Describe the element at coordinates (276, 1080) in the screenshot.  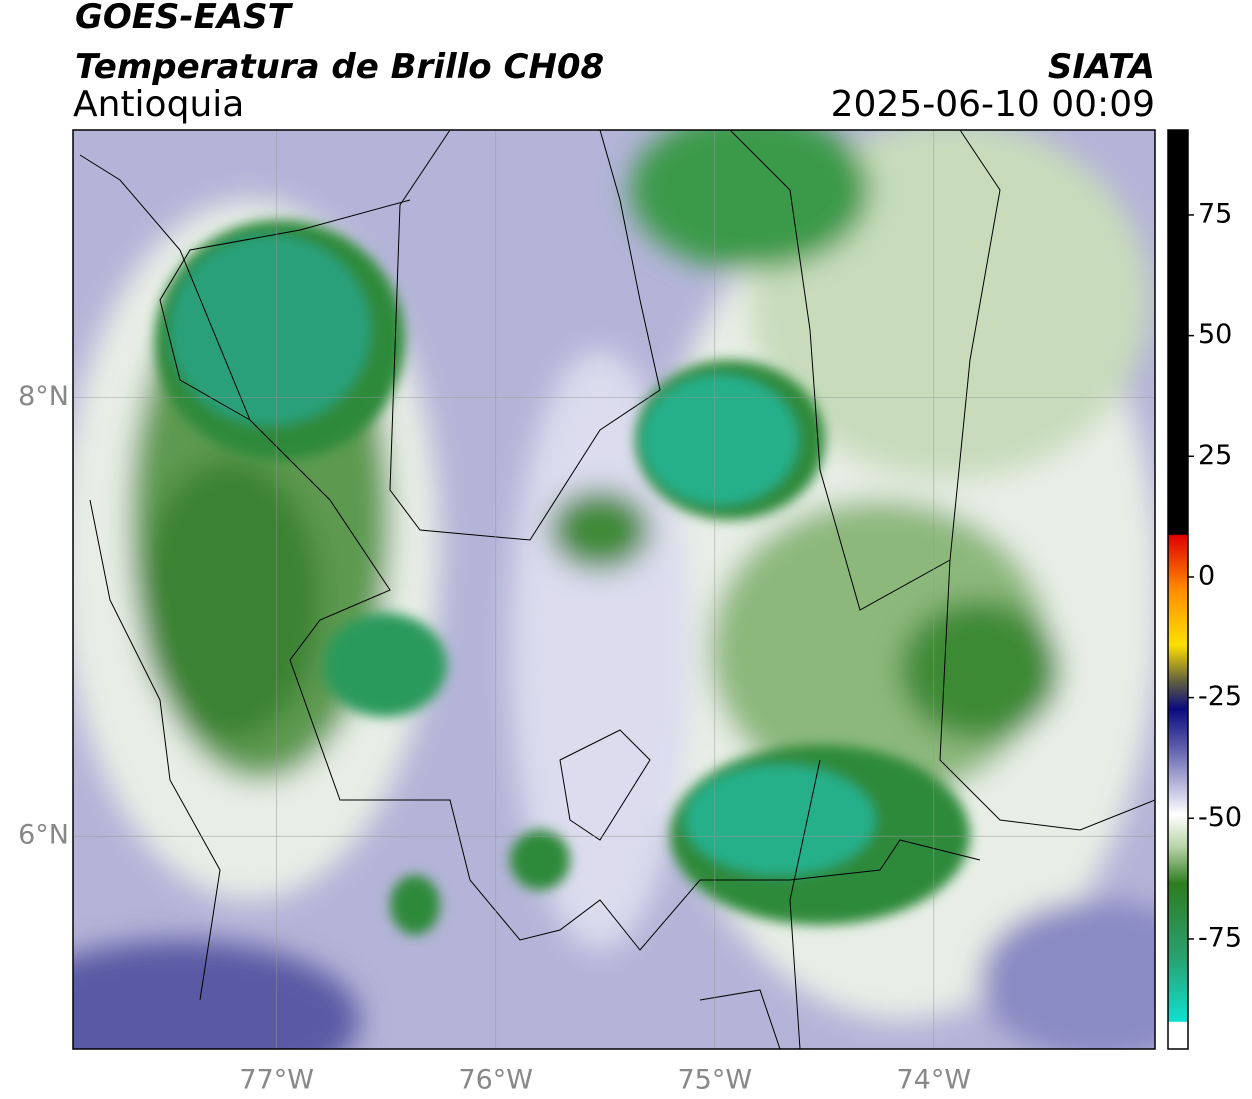
I see `lon-tick-label: 77°W` at that location.